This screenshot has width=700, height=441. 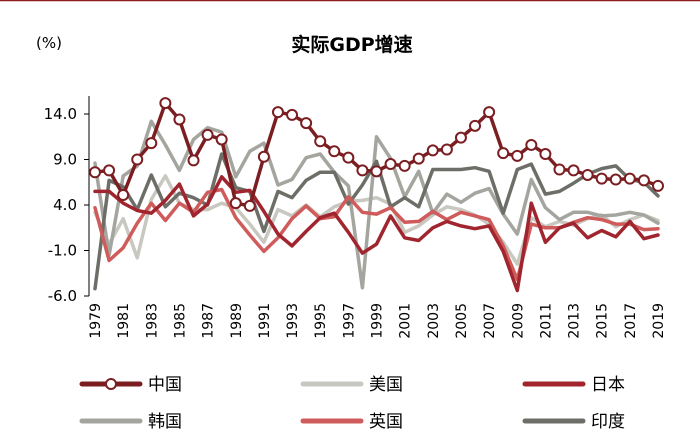 I want to click on x-tick-label: 1991, so click(x=265, y=321).